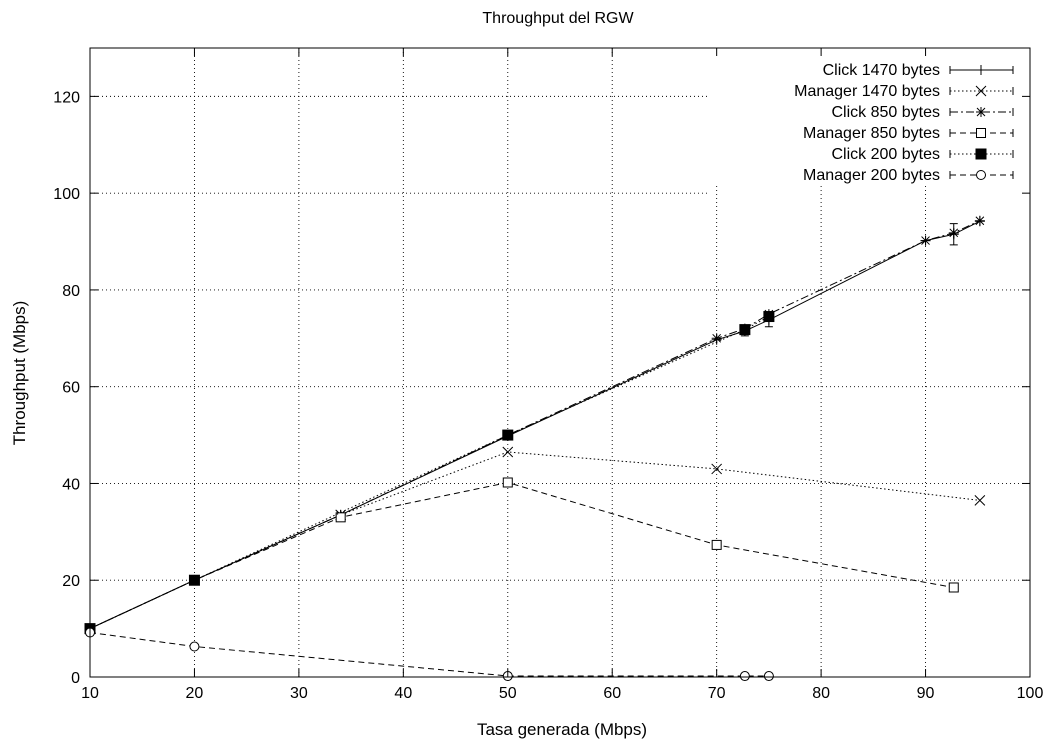 The height and width of the screenshot is (745, 1056). I want to click on legend-label: Manager 850 bytes, so click(871, 133).